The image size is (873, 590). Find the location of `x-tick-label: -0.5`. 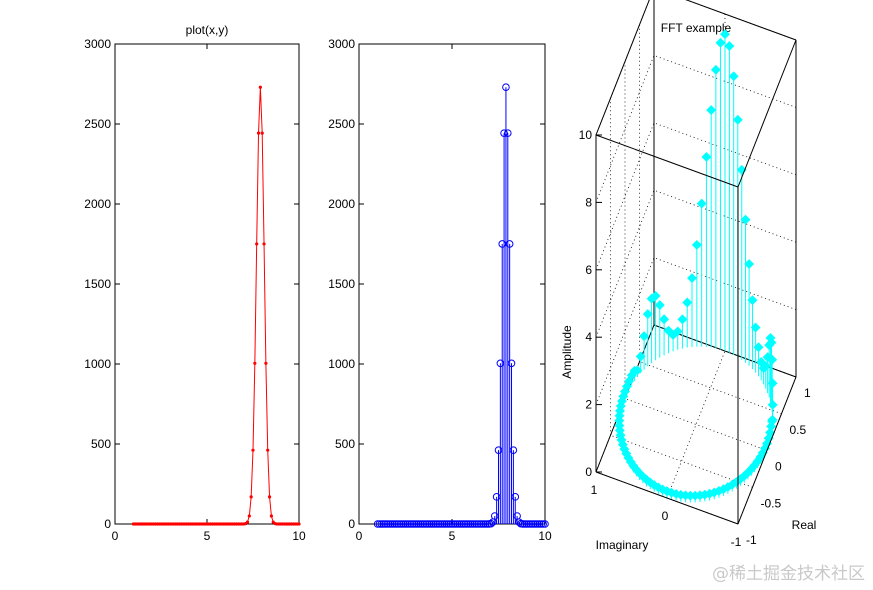

x-tick-label: -0.5 is located at coordinates (771, 503).